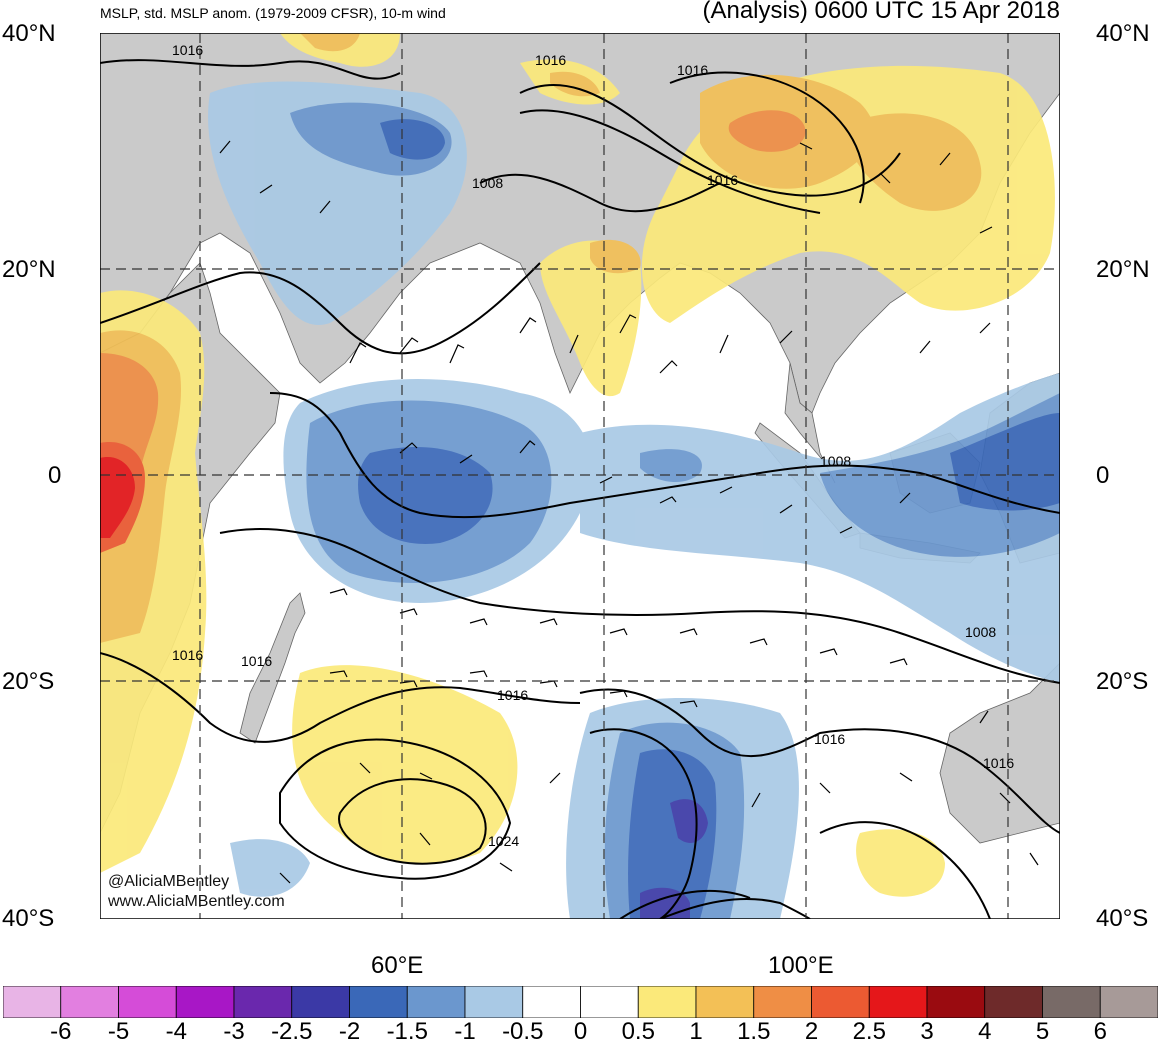  I want to click on colorbar-tick-label: -6, so click(61, 1031).